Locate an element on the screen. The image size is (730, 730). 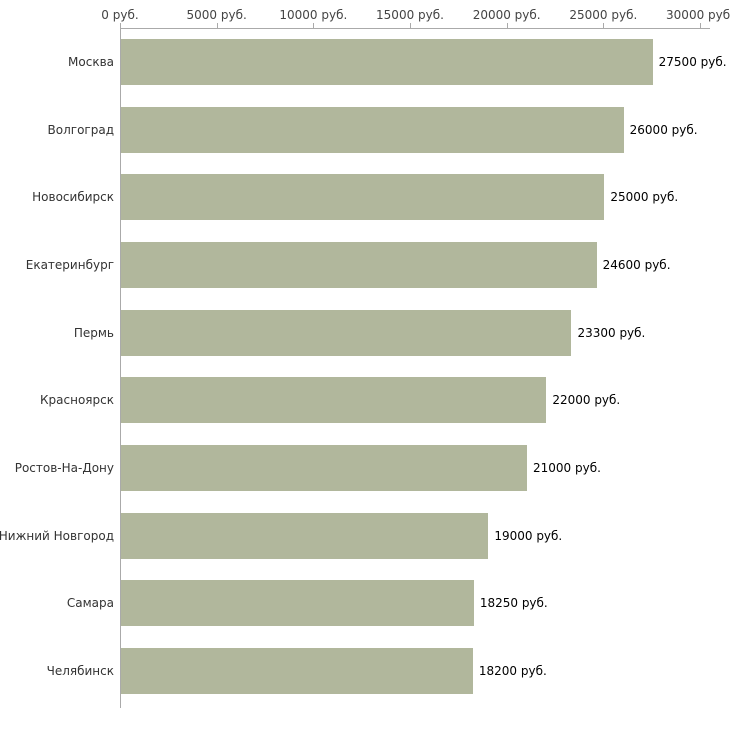
value-label: 18200 руб. is located at coordinates (512, 671).